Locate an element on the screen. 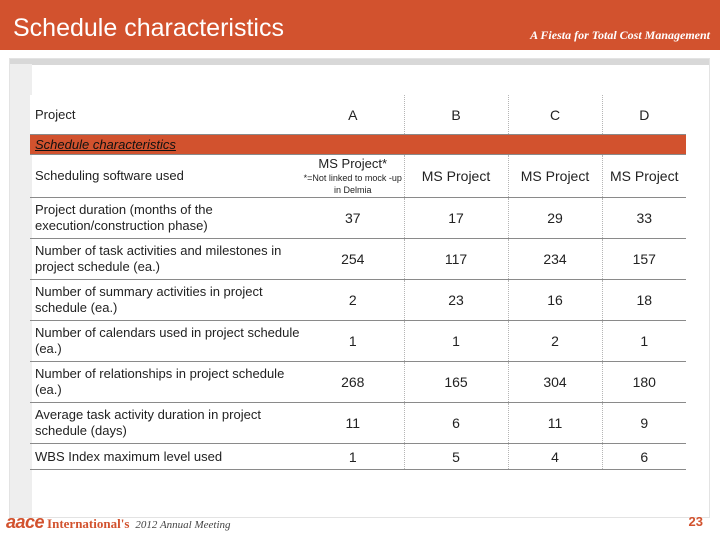  cell-value: 18 is located at coordinates (643, 300).